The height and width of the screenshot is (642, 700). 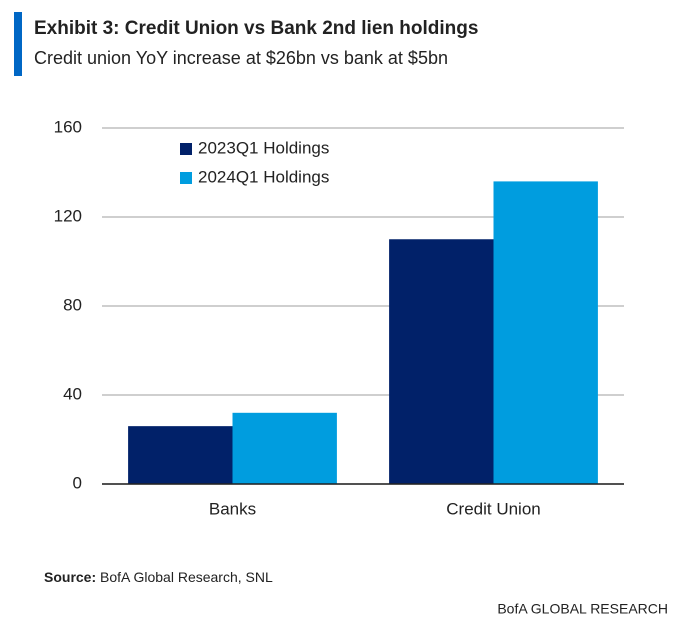 I want to click on x-tick-label: Credit Union, so click(x=493, y=508).